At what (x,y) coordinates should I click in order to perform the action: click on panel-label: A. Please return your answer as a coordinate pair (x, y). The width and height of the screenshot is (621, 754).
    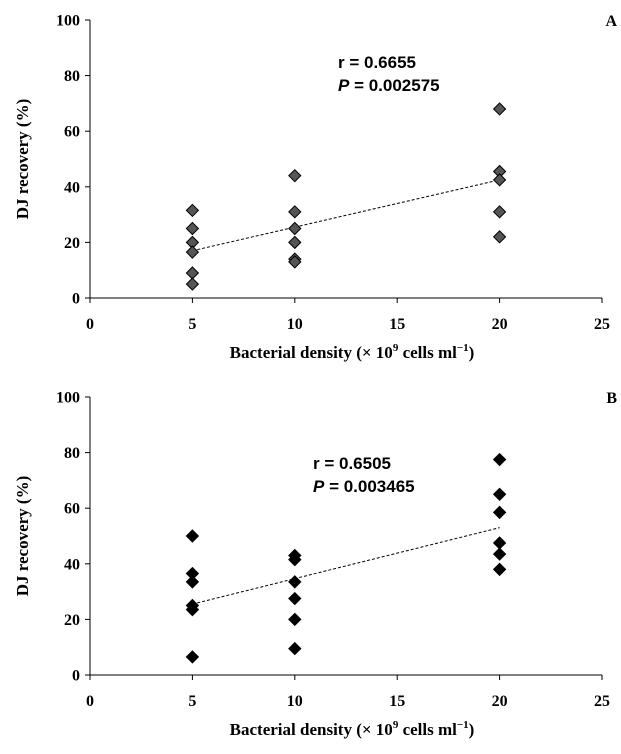
    Looking at the image, I should click on (611, 21).